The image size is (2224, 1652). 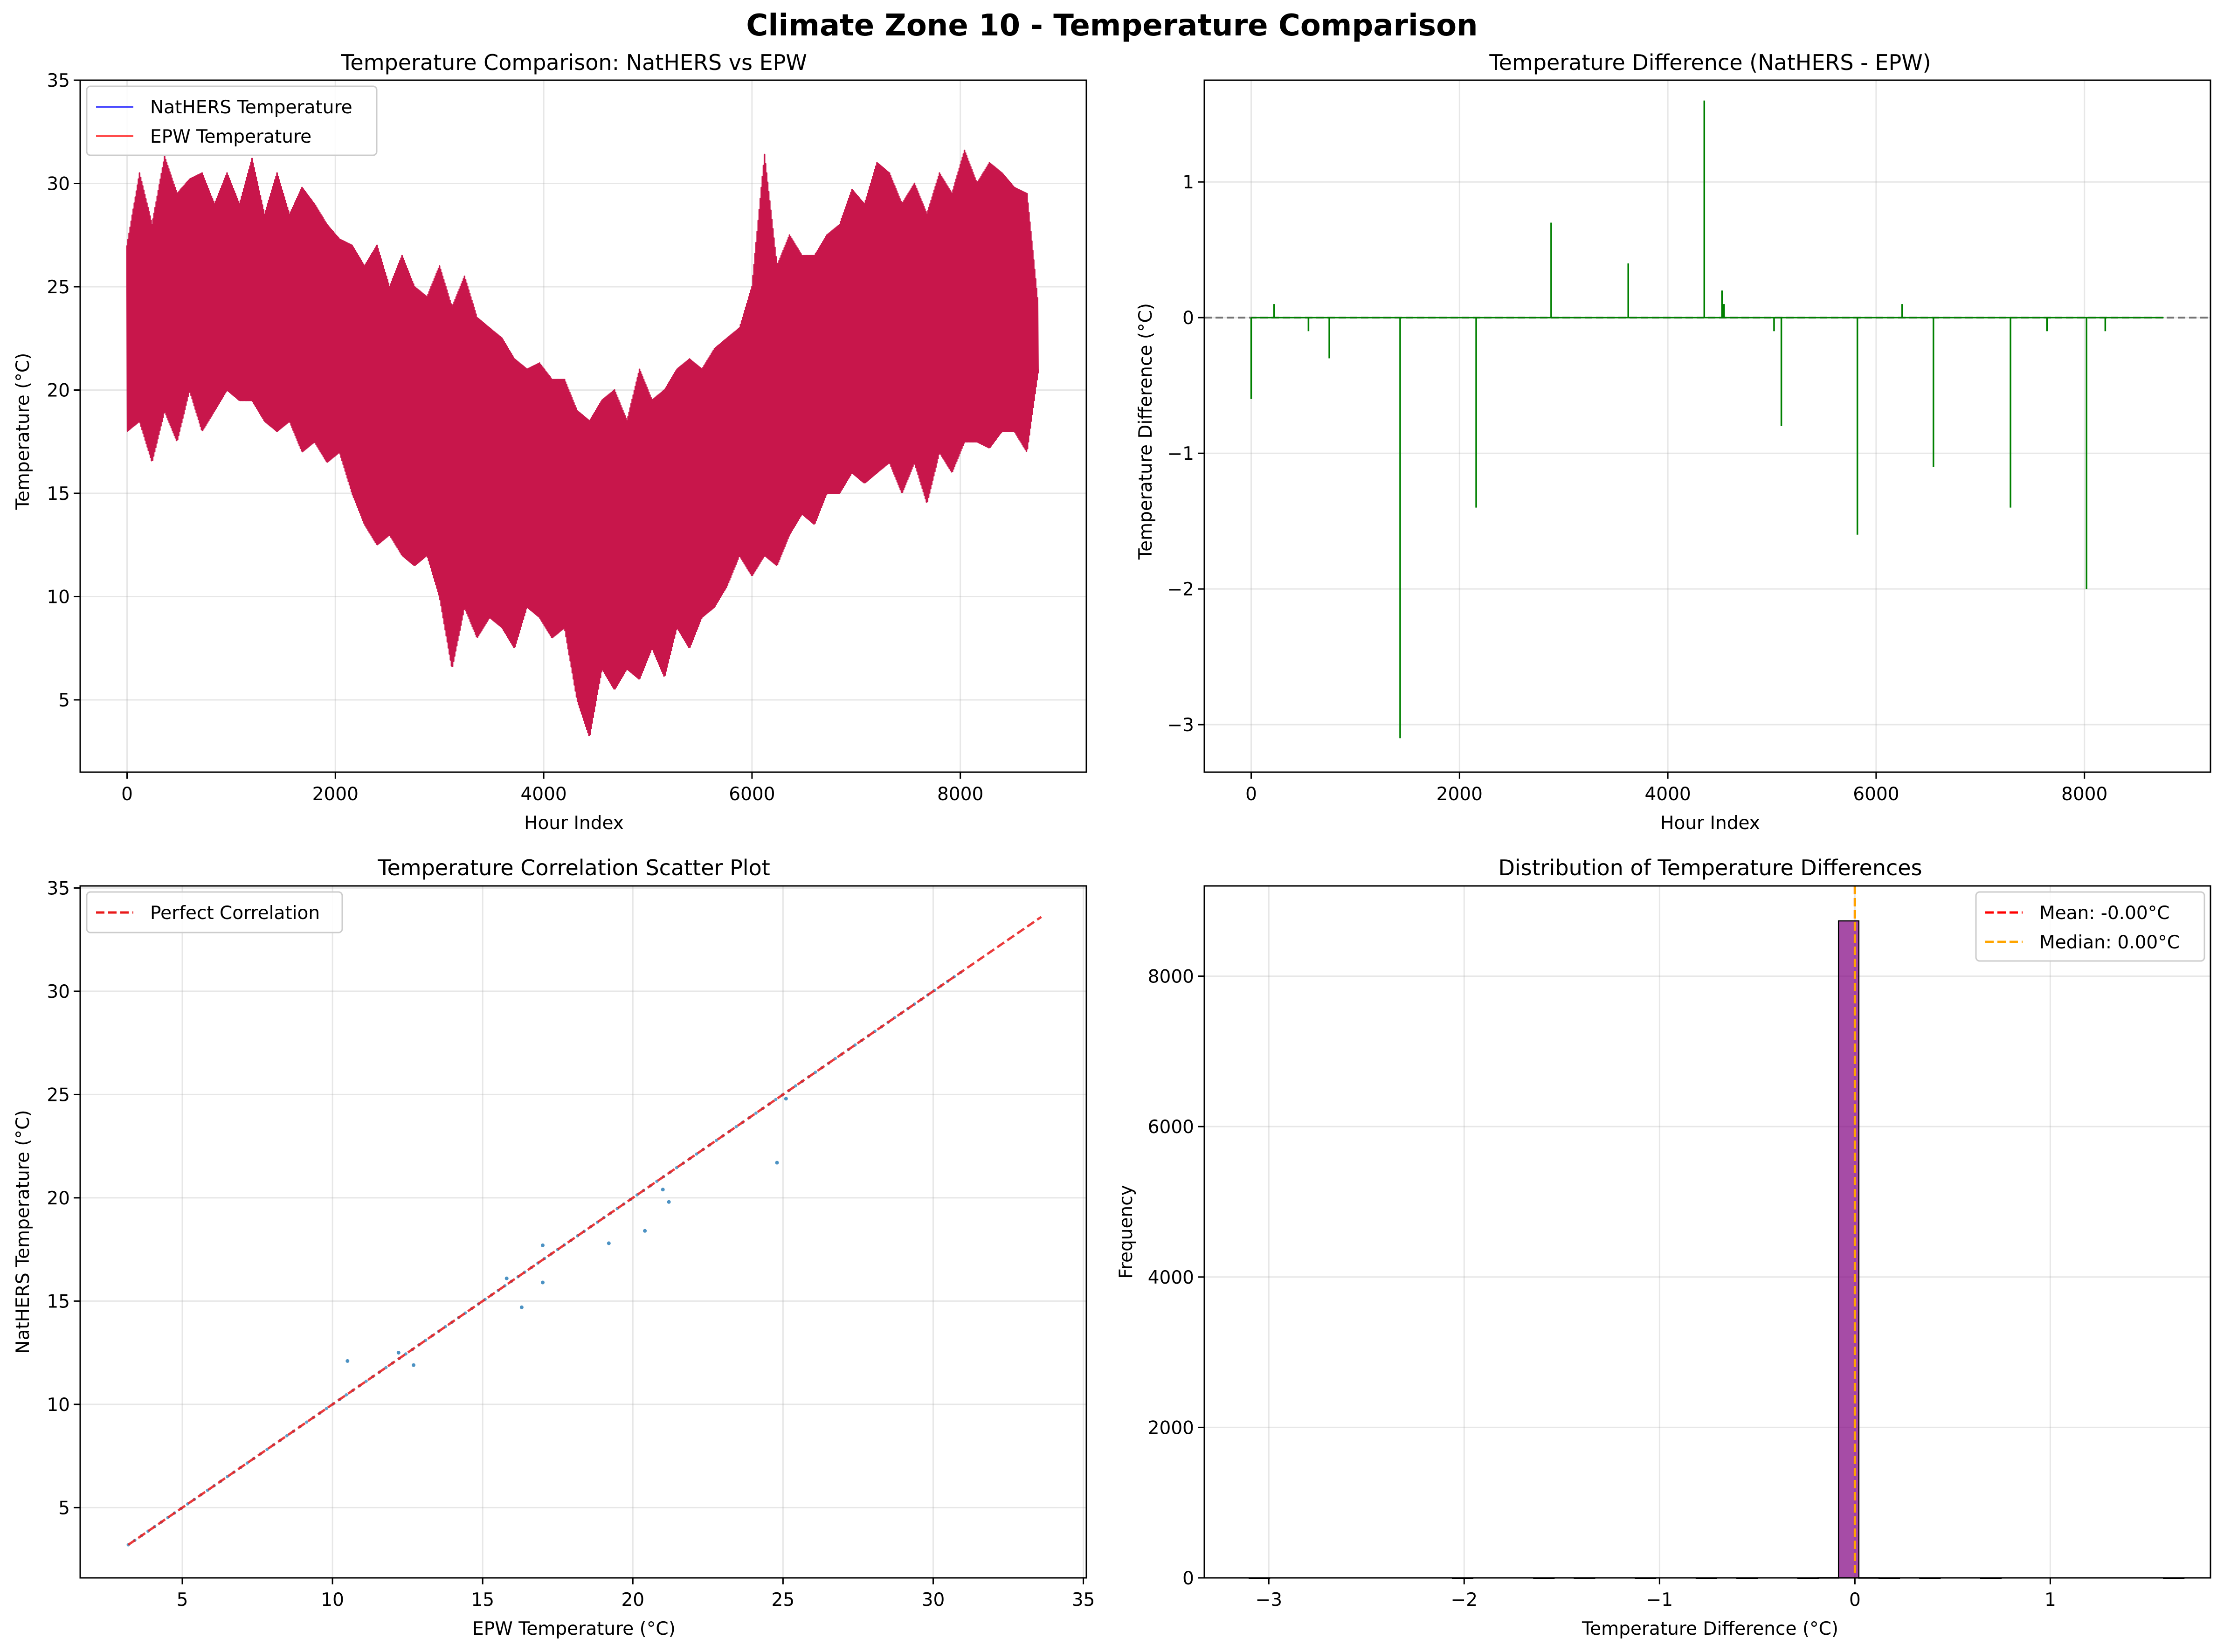 I want to click on legend: NatHERS Temperature EPW Temperature, so click(x=232, y=120).